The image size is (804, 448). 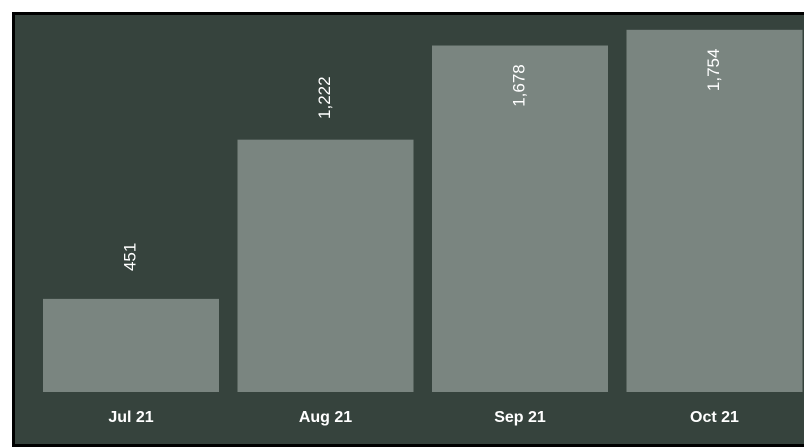 What do you see at coordinates (325, 417) in the screenshot?
I see `x-tick-label: Aug 21` at bounding box center [325, 417].